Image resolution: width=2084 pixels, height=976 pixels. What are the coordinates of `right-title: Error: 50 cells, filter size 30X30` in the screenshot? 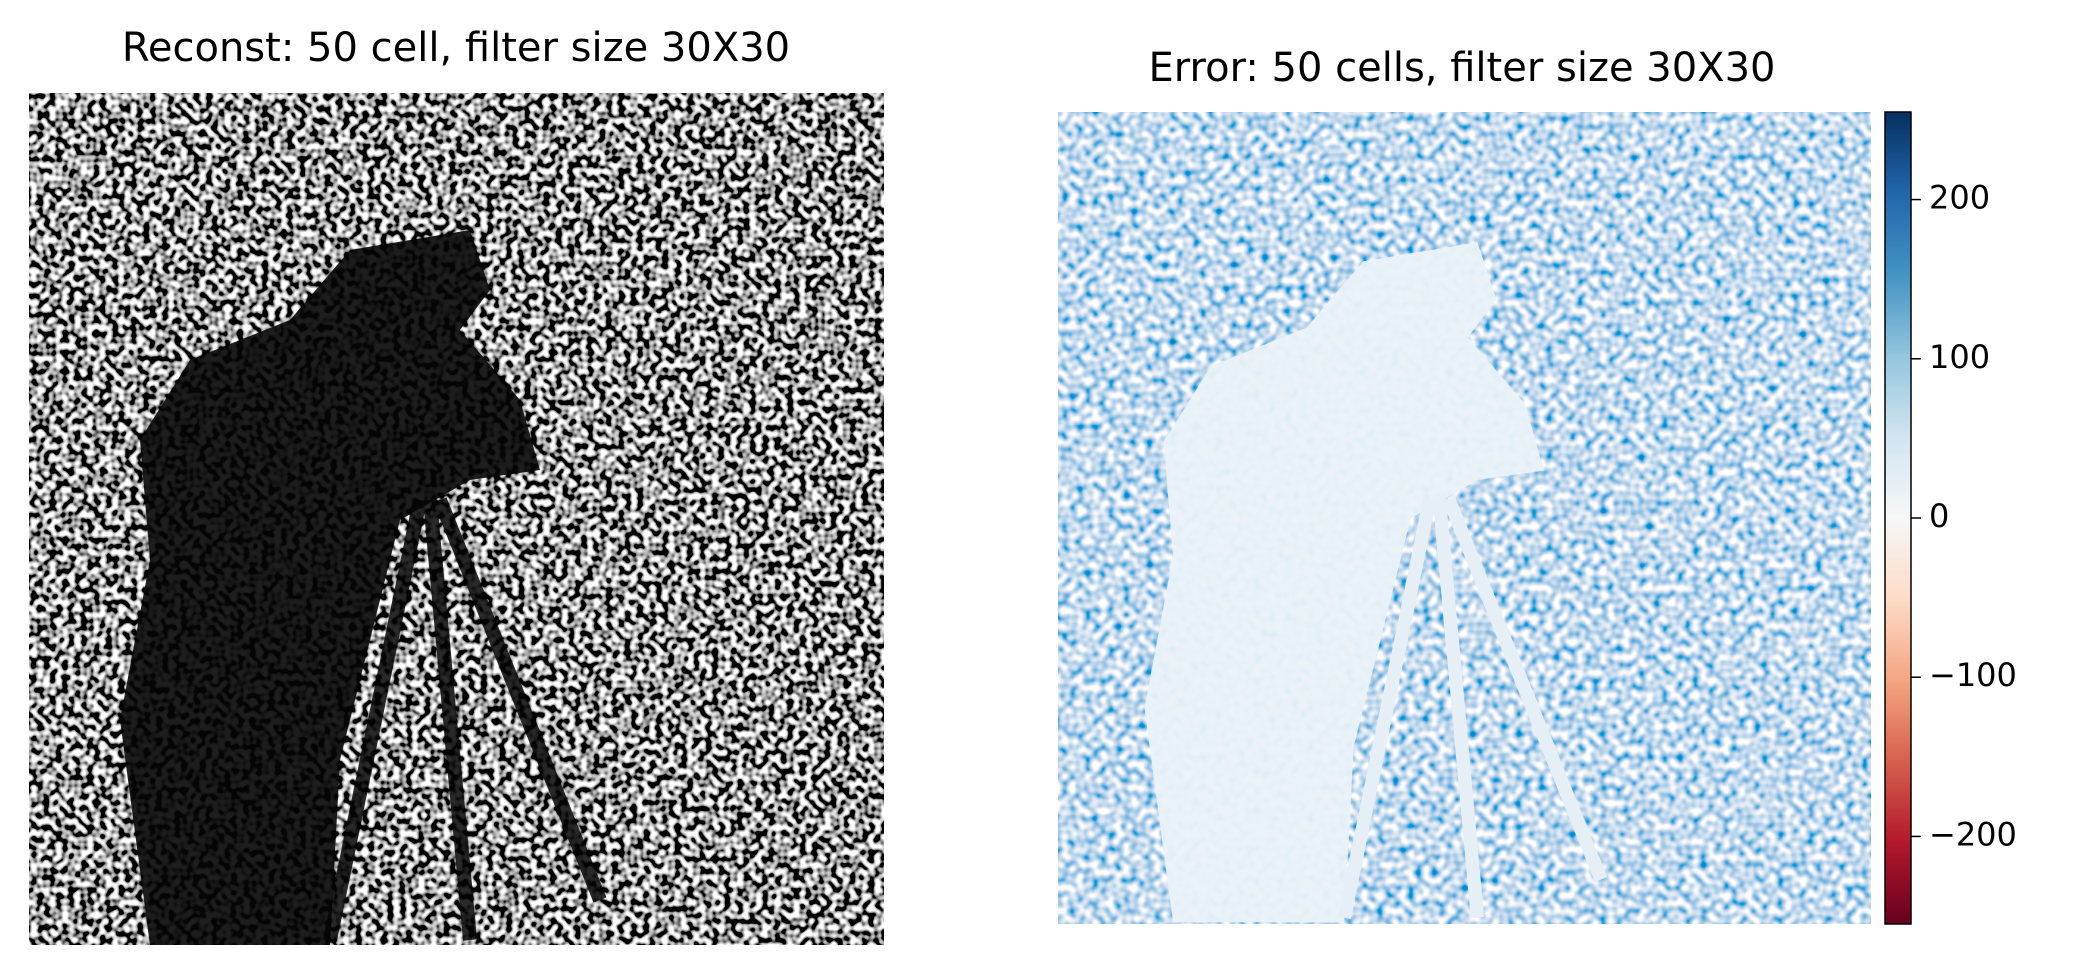 It's located at (1462, 68).